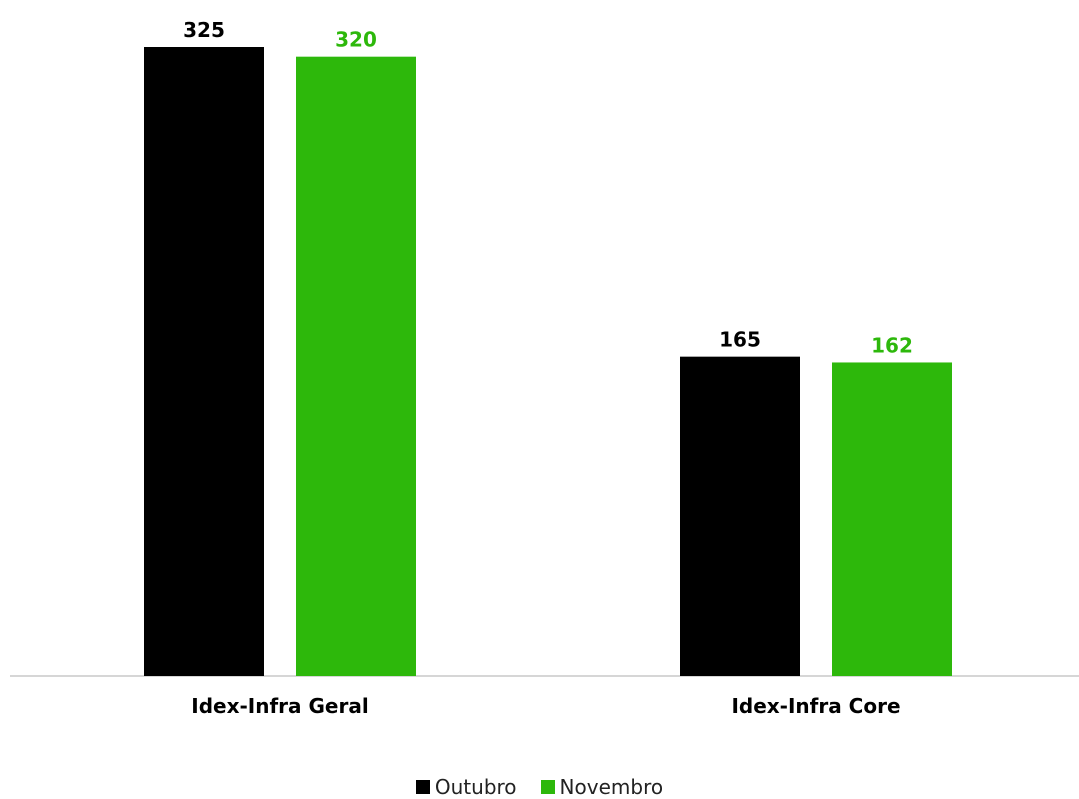 The height and width of the screenshot is (799, 1079). I want to click on data-label-outubro-1: 165, so click(740, 340).